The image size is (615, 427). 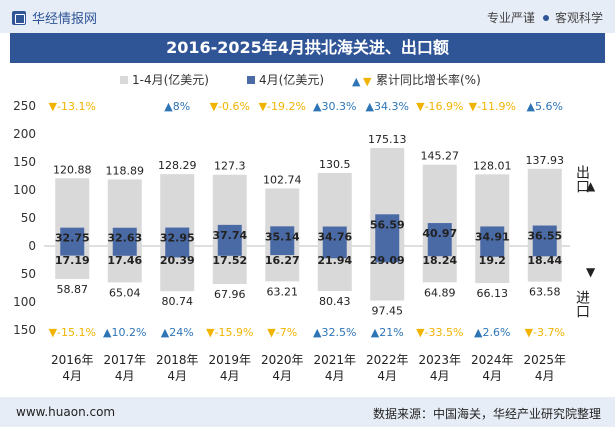 I want to click on label-import-month: 17.52, so click(x=229, y=260).